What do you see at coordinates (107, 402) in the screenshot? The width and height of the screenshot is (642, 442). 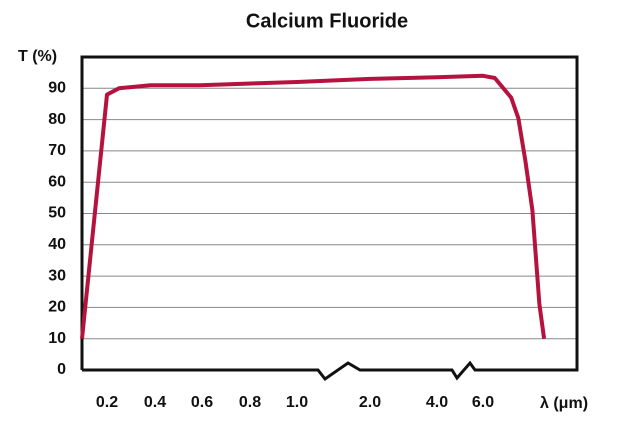 I see `x-tick-label: 0.2` at bounding box center [107, 402].